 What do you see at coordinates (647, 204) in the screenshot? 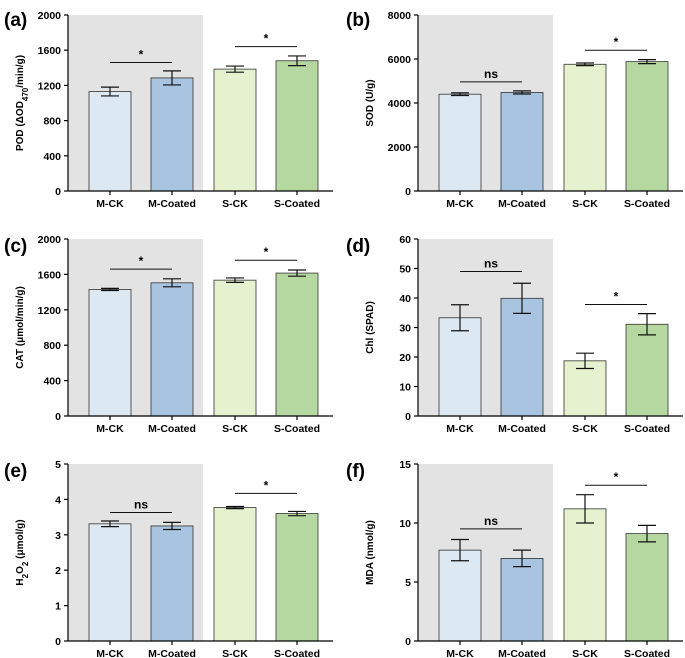
I see `panel-b-category-label-s-coated: S-Coated` at bounding box center [647, 204].